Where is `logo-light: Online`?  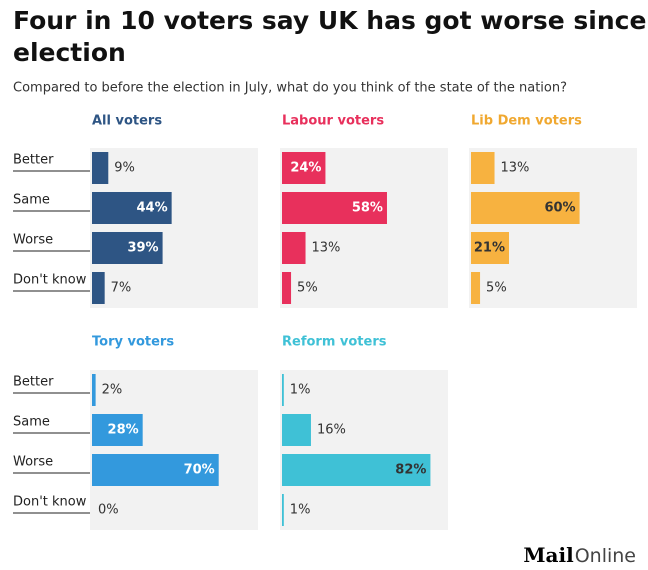 logo-light: Online is located at coordinates (605, 556).